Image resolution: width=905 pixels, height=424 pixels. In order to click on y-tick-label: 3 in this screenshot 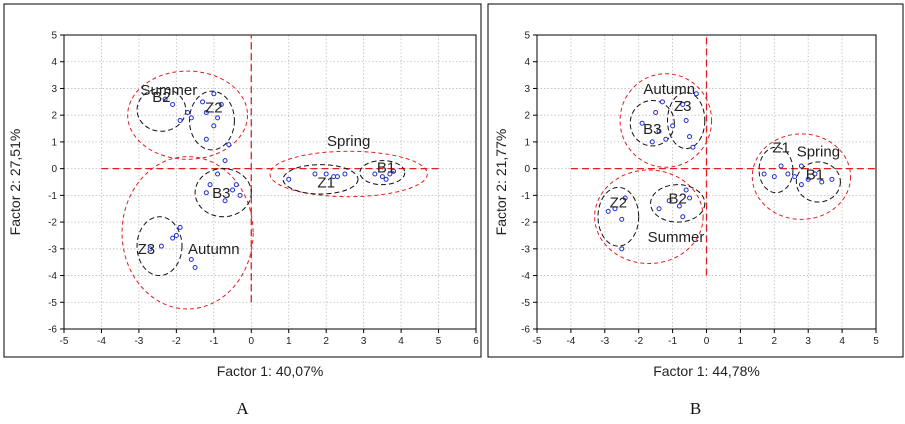, I will do `click(54, 89)`.